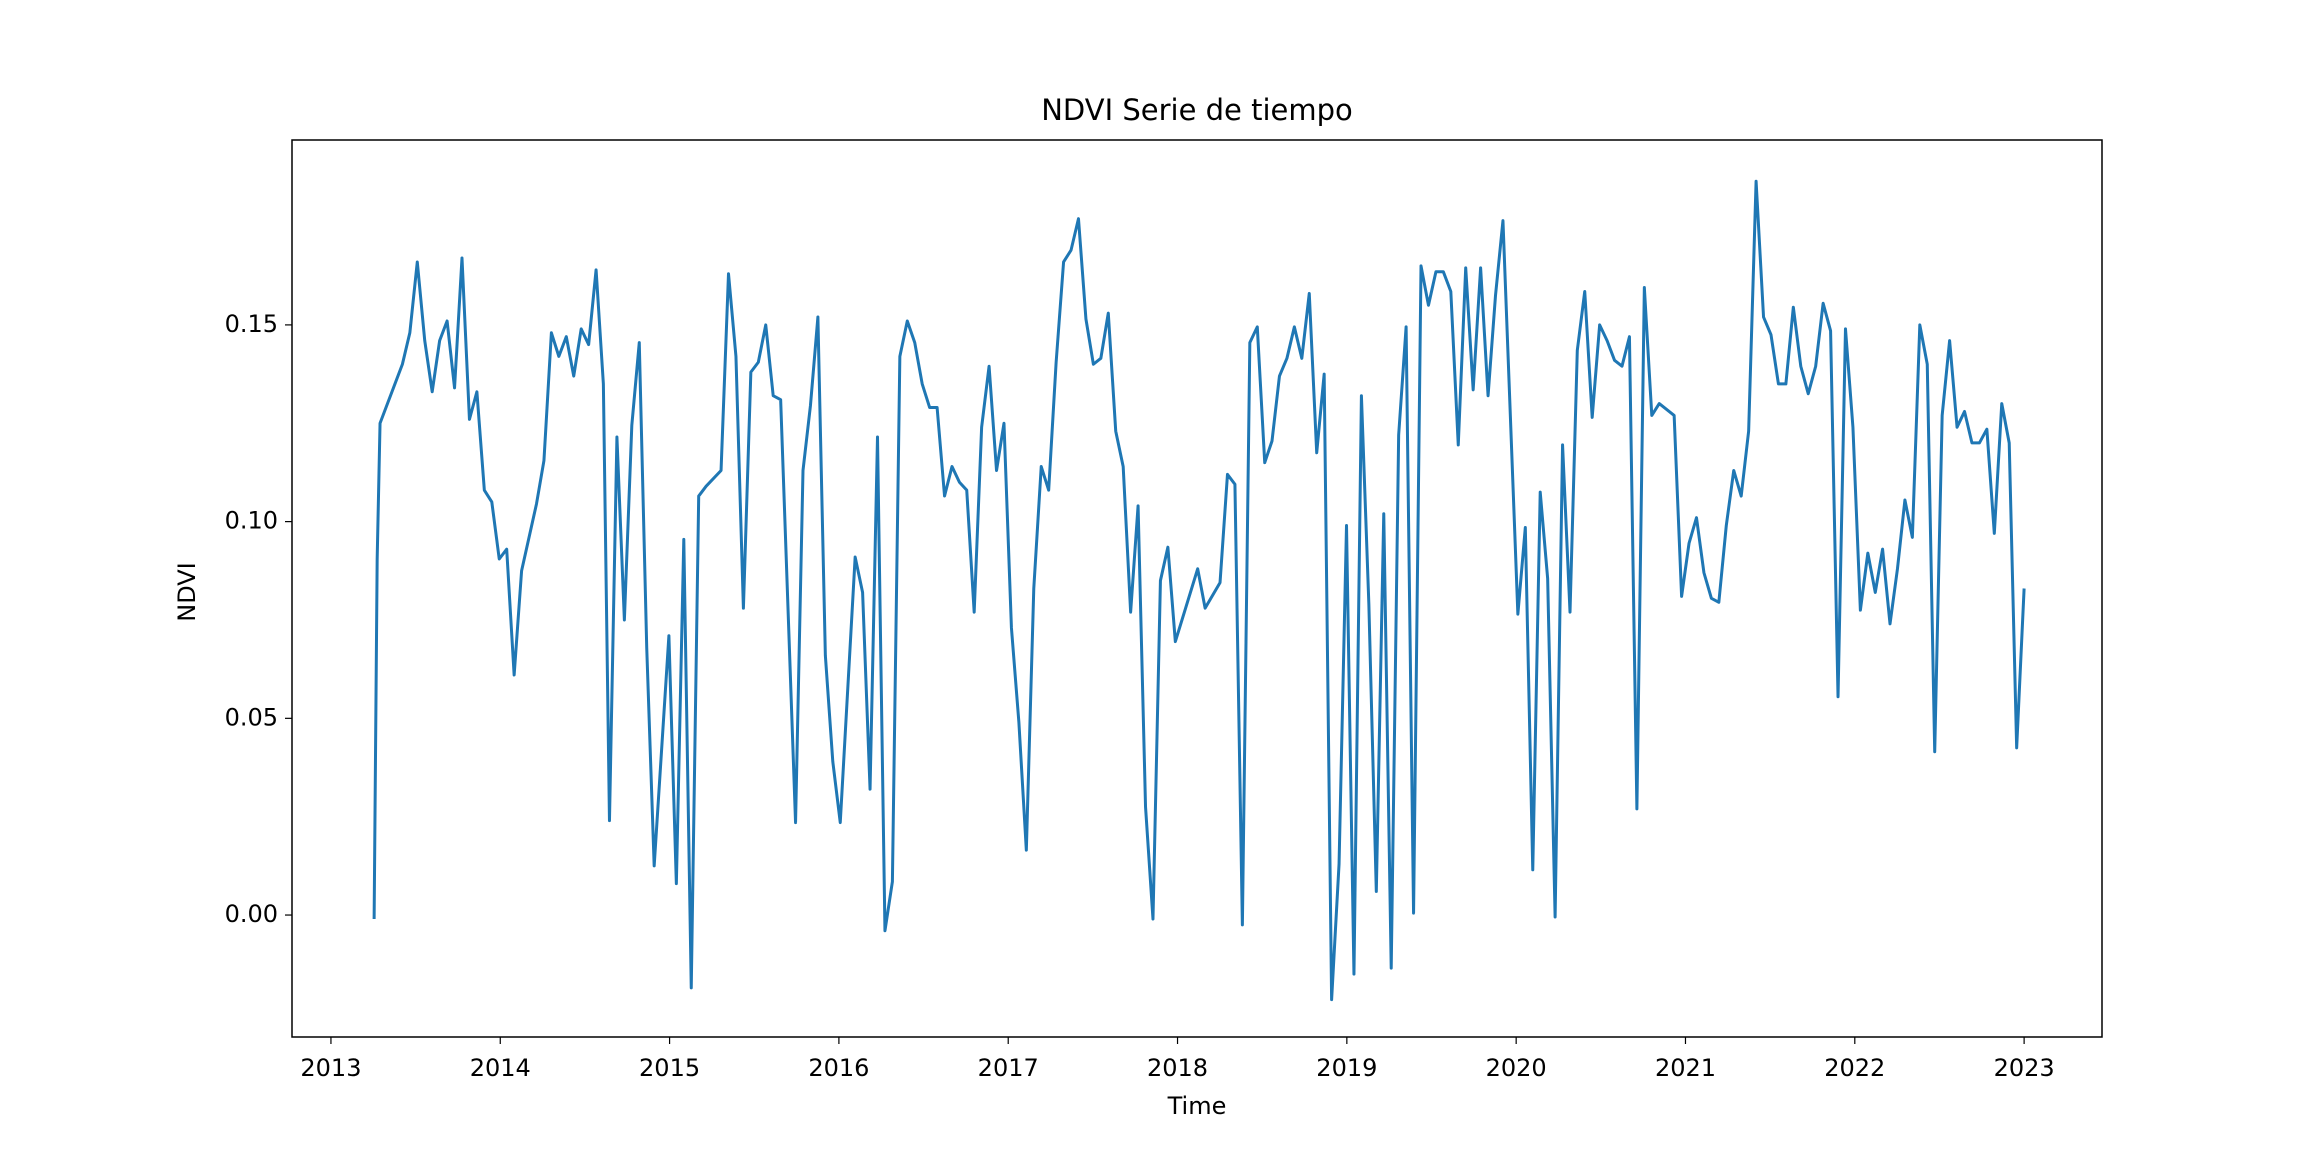 The width and height of the screenshot is (2304, 1152). What do you see at coordinates (251, 521) in the screenshot?
I see `y-tick-label: 0.10` at bounding box center [251, 521].